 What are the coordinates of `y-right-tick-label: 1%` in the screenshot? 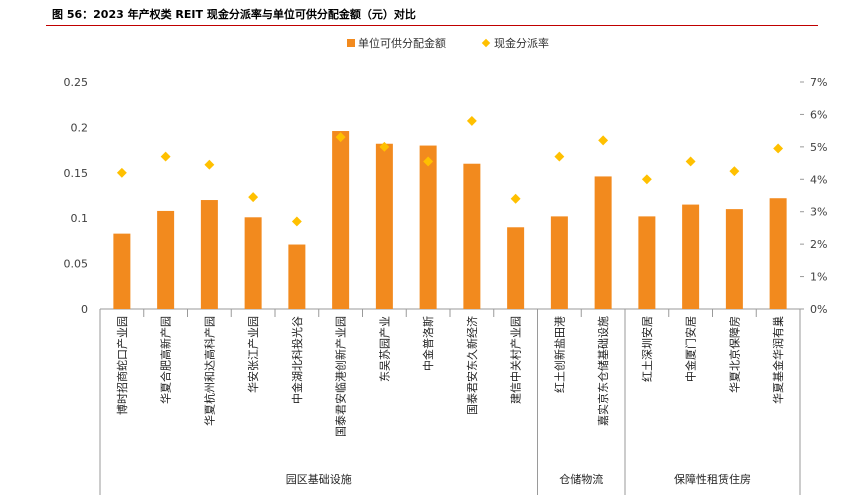 It's located at (818, 277).